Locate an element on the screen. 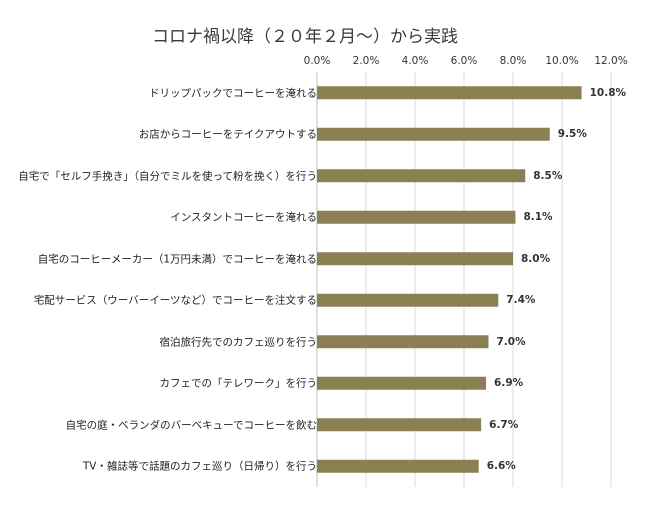 The image size is (662, 531). category-label: TV・雑誌等で話題のカフェ巡り（日帰り）を行う is located at coordinates (199, 466).